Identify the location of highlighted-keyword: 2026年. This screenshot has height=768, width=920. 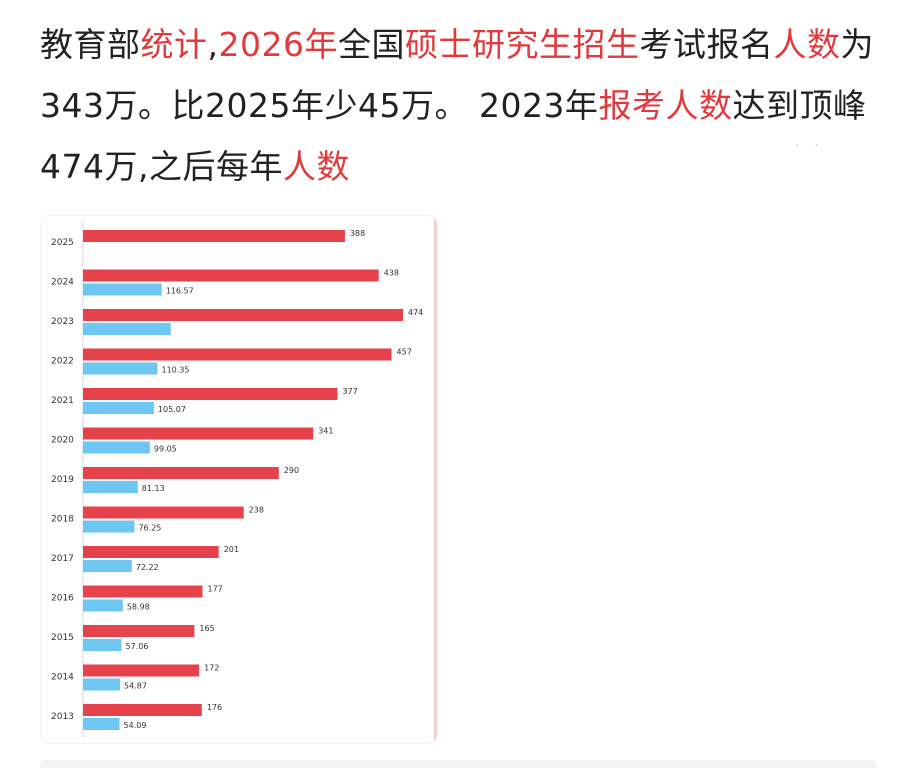
(278, 44).